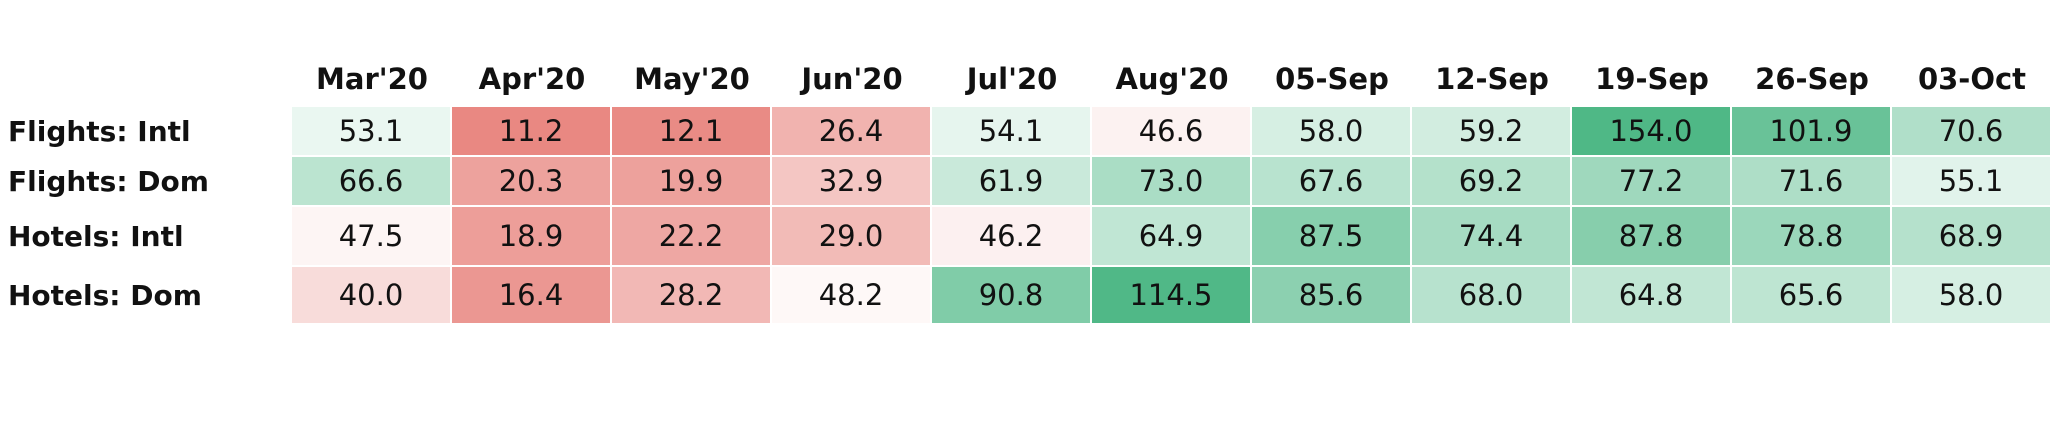 This screenshot has width=2069, height=425. Describe the element at coordinates (852, 79) in the screenshot. I see `column-header-jun-20: Jun'20` at that location.